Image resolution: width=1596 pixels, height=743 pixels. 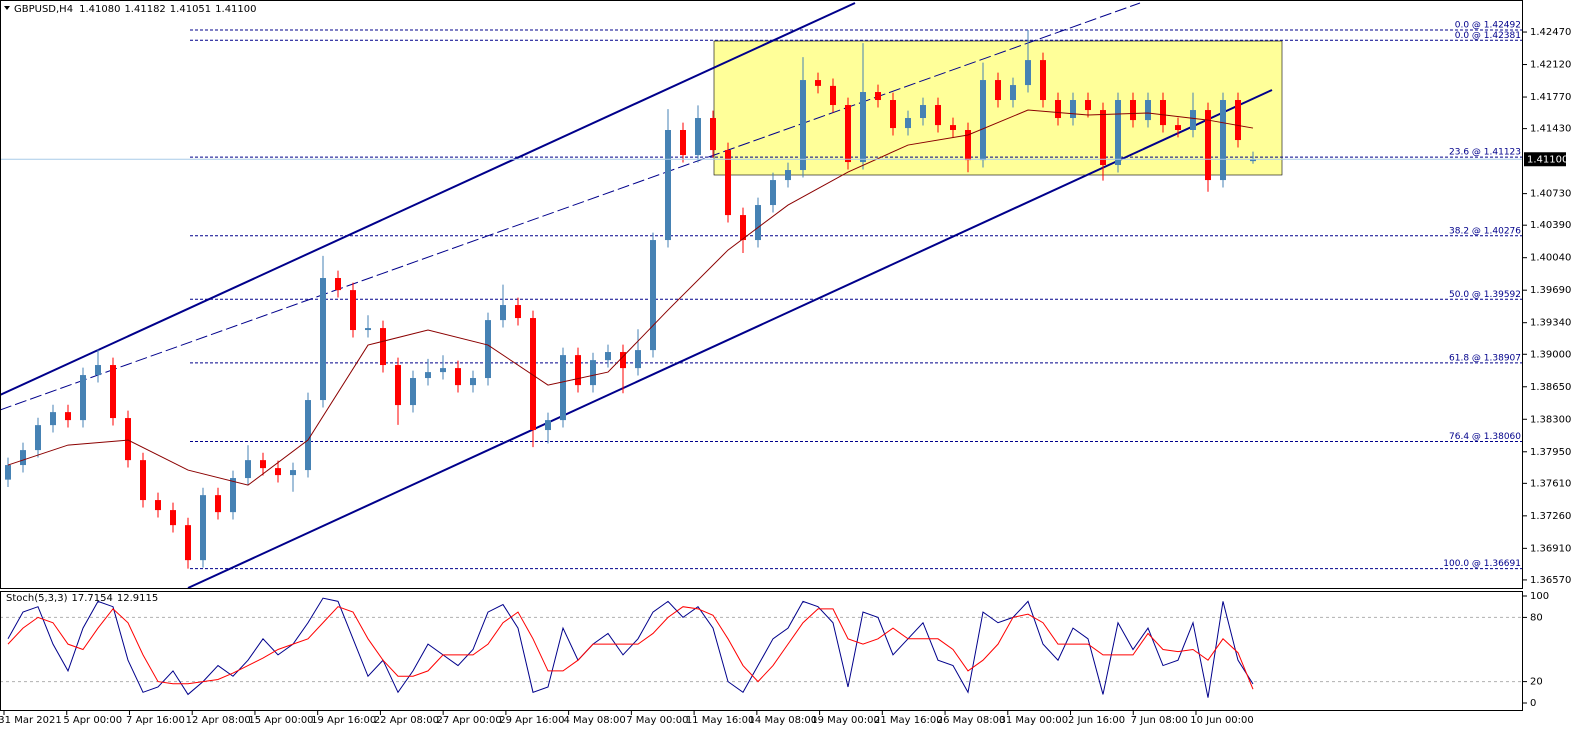 I want to click on y-tick-label: 1.40390, so click(x=1550, y=225).